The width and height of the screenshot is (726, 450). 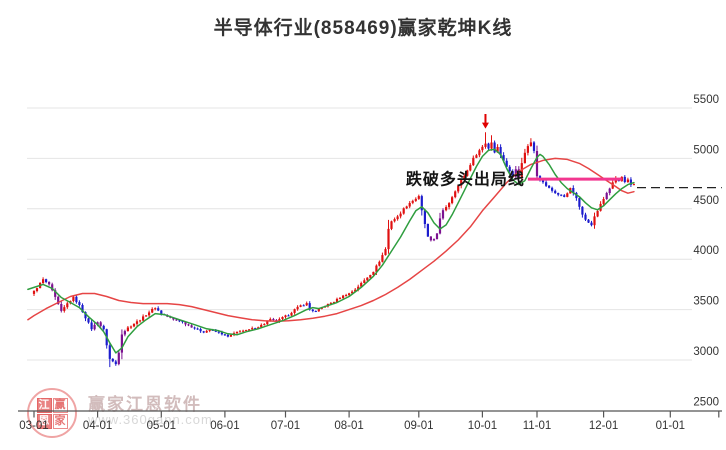 I want to click on y-tick-label: 2500, so click(x=706, y=402).